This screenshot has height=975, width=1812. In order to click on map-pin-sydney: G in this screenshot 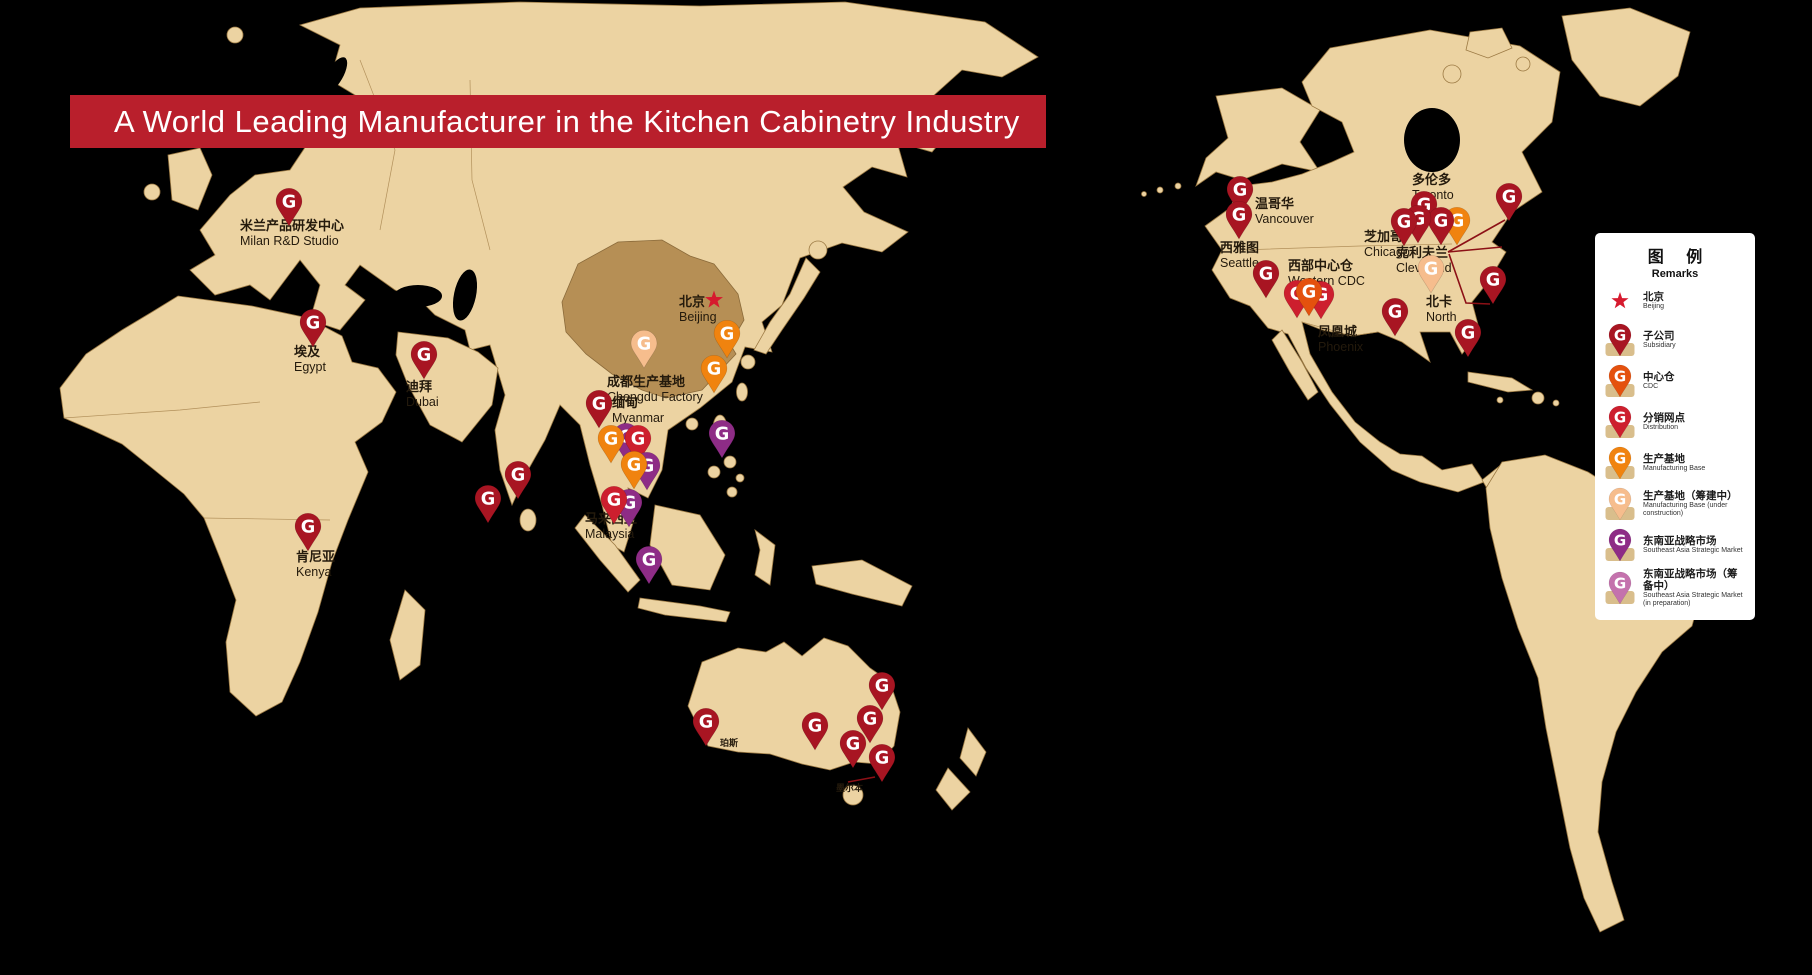, I will do `click(870, 724)`.